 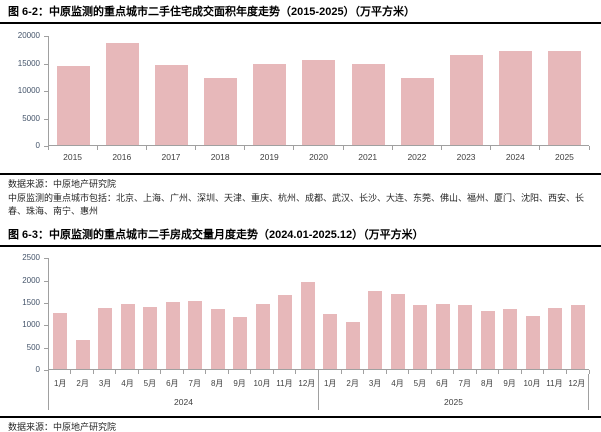 What do you see at coordinates (442, 337) in the screenshot?
I see `bar-2025-6月` at bounding box center [442, 337].